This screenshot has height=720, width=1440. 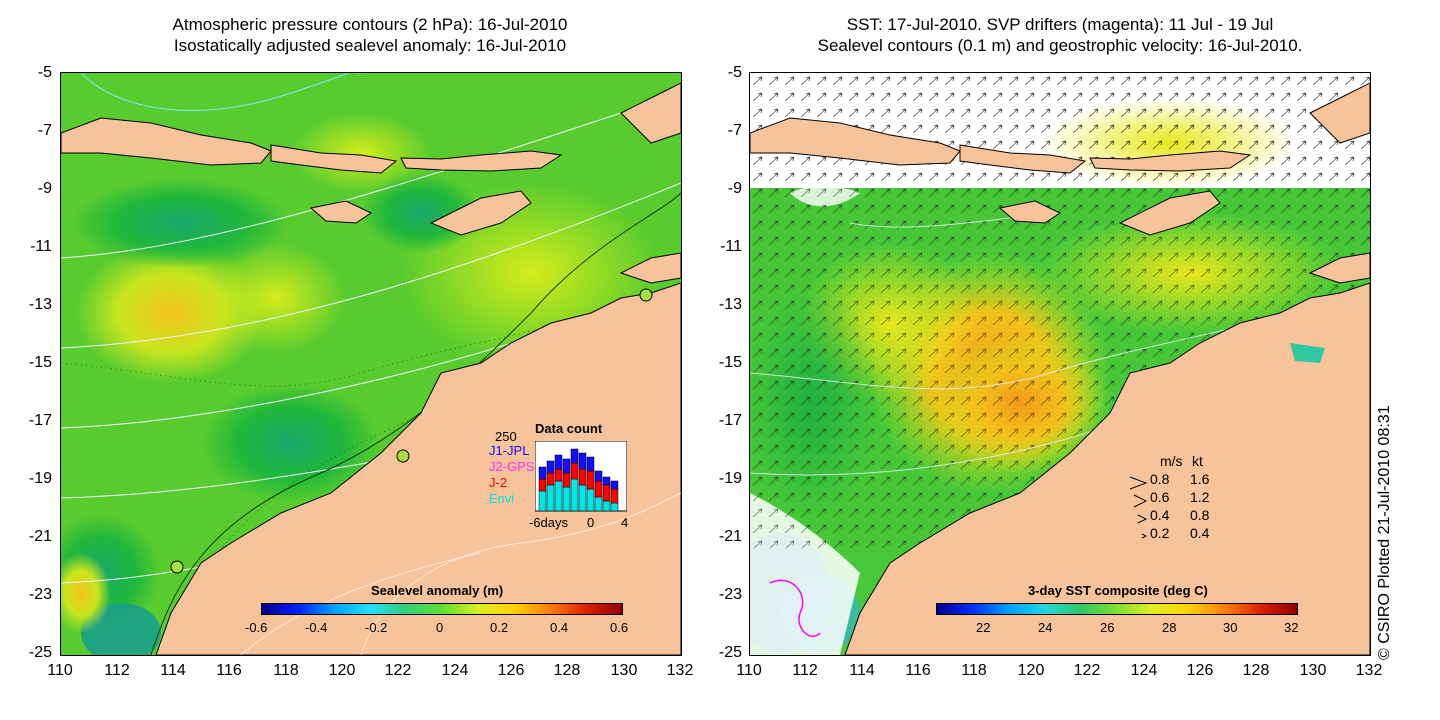 I want to click on sealevel-tick: -0.6, so click(x=256, y=627).